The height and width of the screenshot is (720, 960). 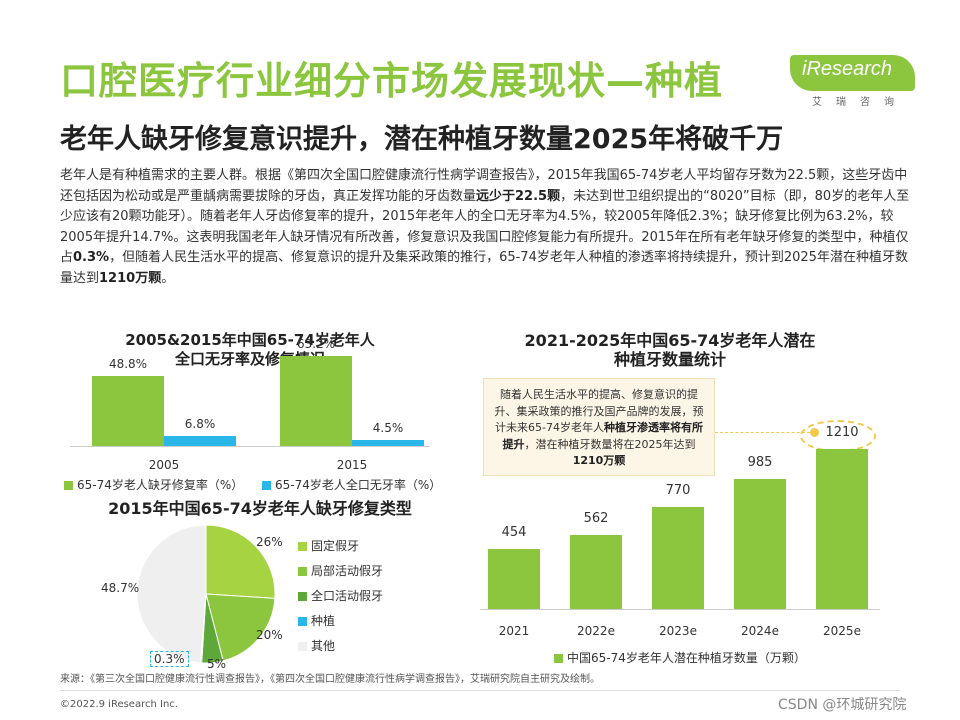 I want to click on chart1-data-label: 4.5%, so click(x=388, y=427).